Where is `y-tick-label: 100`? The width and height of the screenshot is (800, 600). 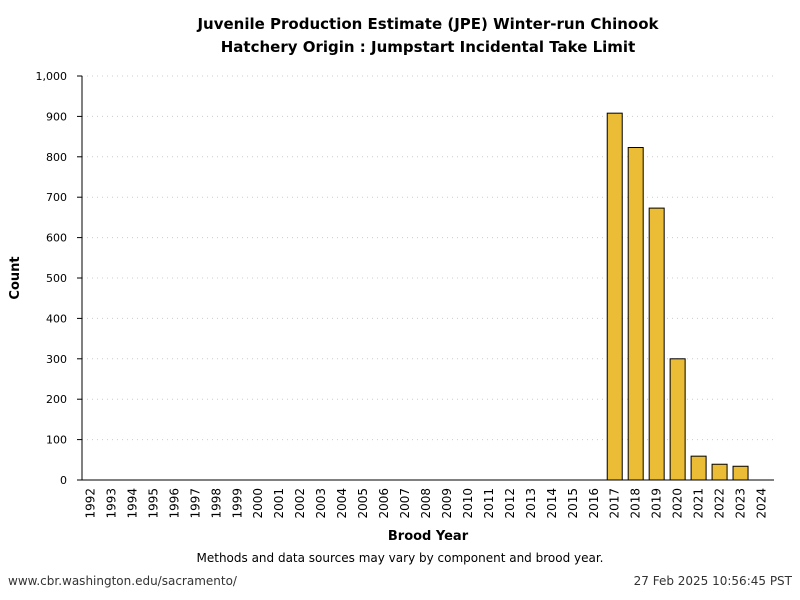 y-tick-label: 100 is located at coordinates (56, 440).